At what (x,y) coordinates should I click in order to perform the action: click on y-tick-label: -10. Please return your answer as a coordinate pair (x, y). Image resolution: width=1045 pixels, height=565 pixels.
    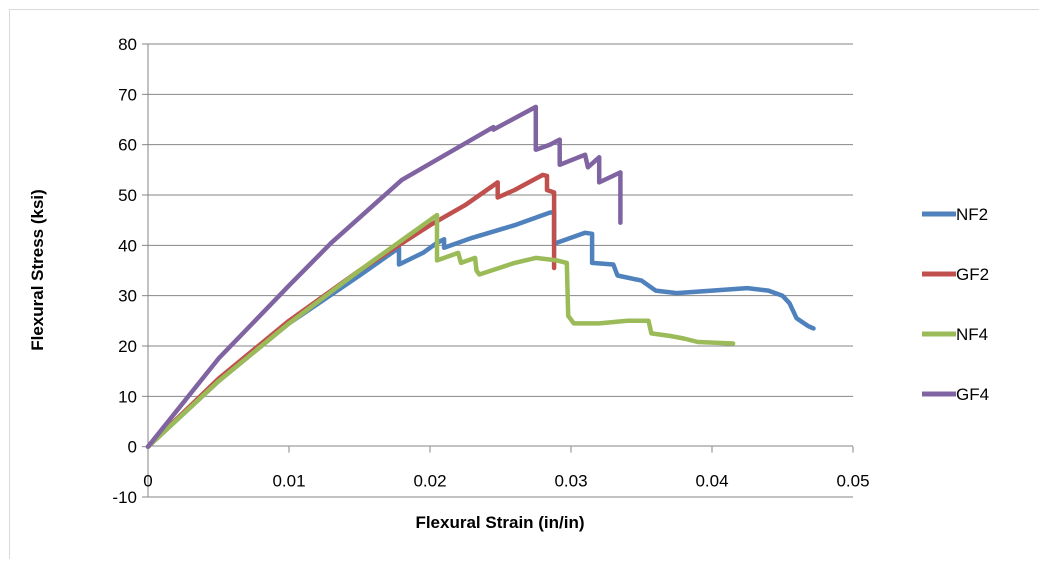
    Looking at the image, I should click on (124, 497).